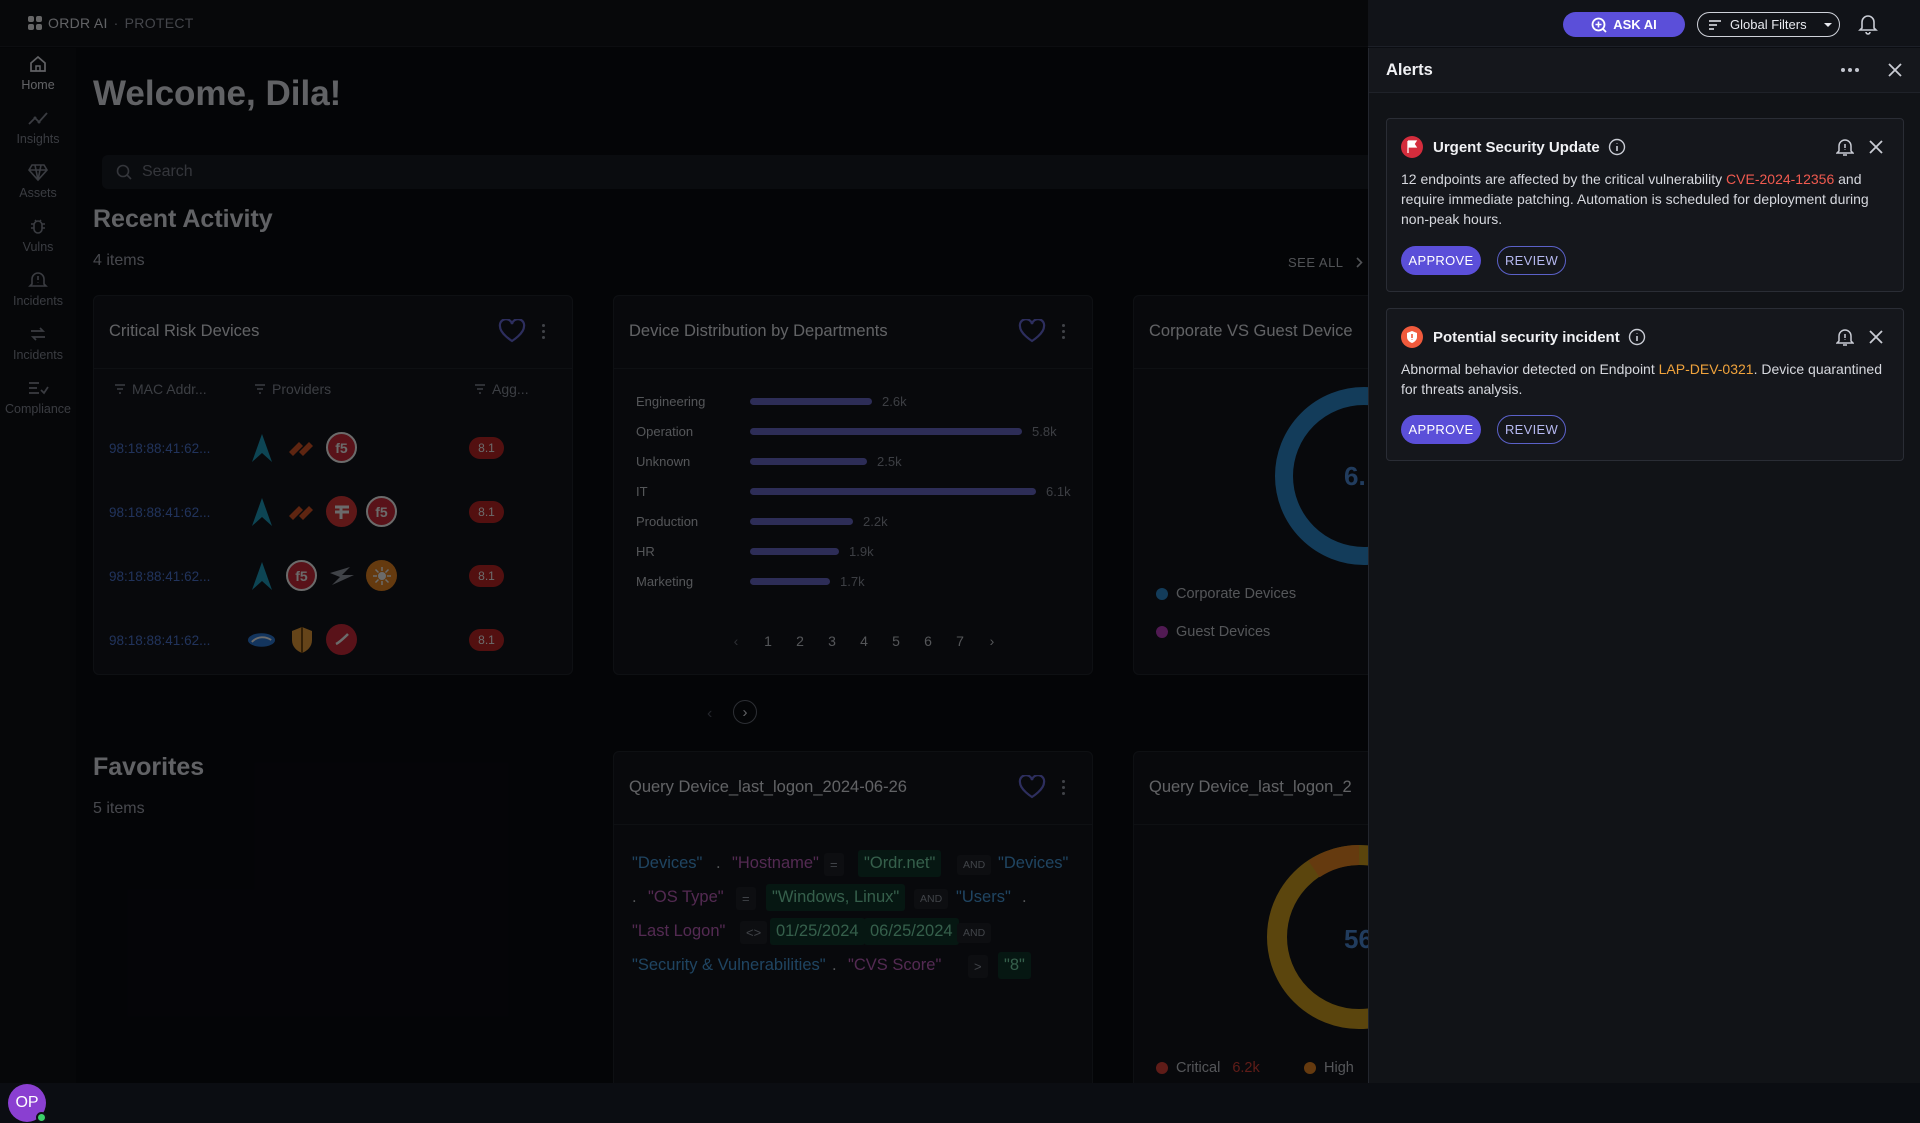 The width and height of the screenshot is (1920, 1123). Describe the element at coordinates (928, 641) in the screenshot. I see `page-button: 6` at that location.